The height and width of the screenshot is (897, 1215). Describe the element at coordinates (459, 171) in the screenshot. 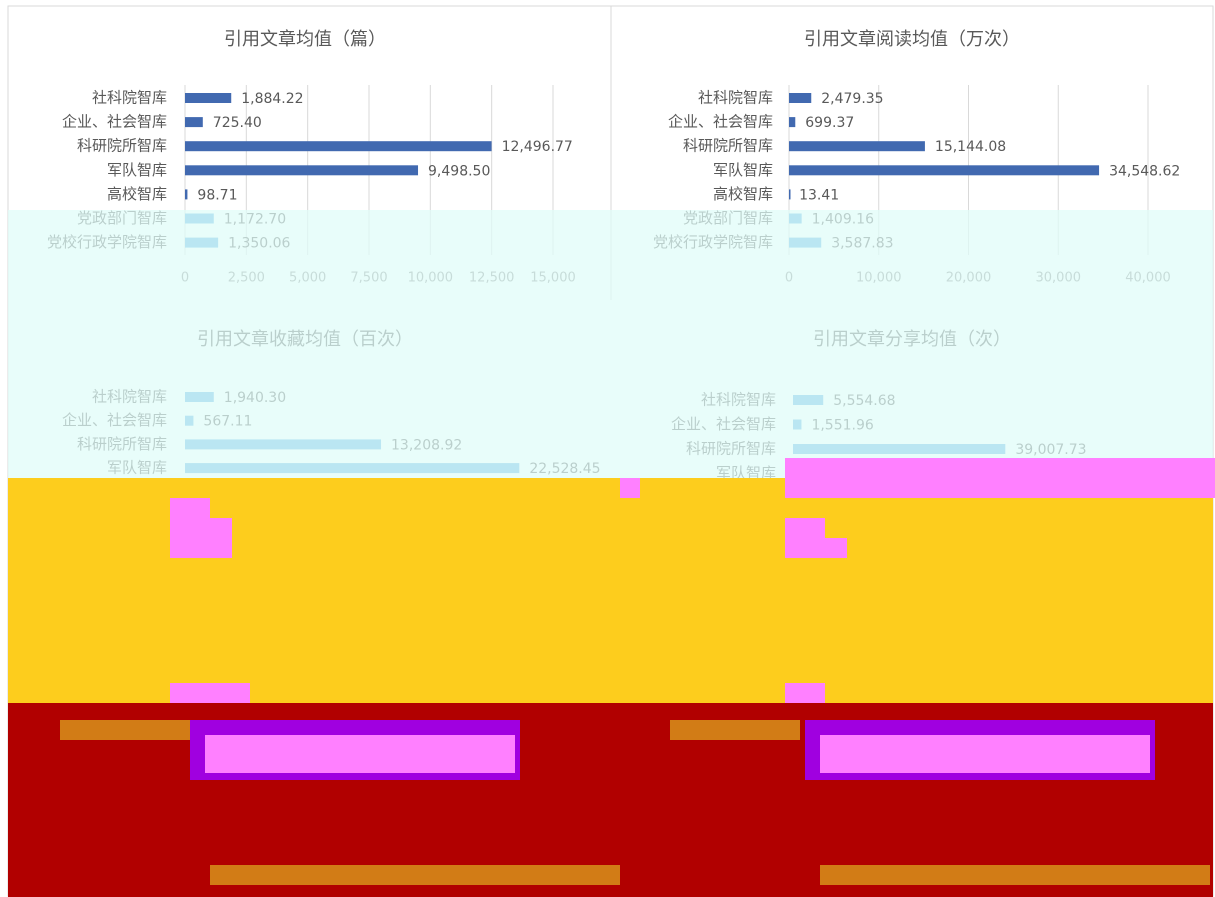

I see `value-label: 9,498.50` at that location.